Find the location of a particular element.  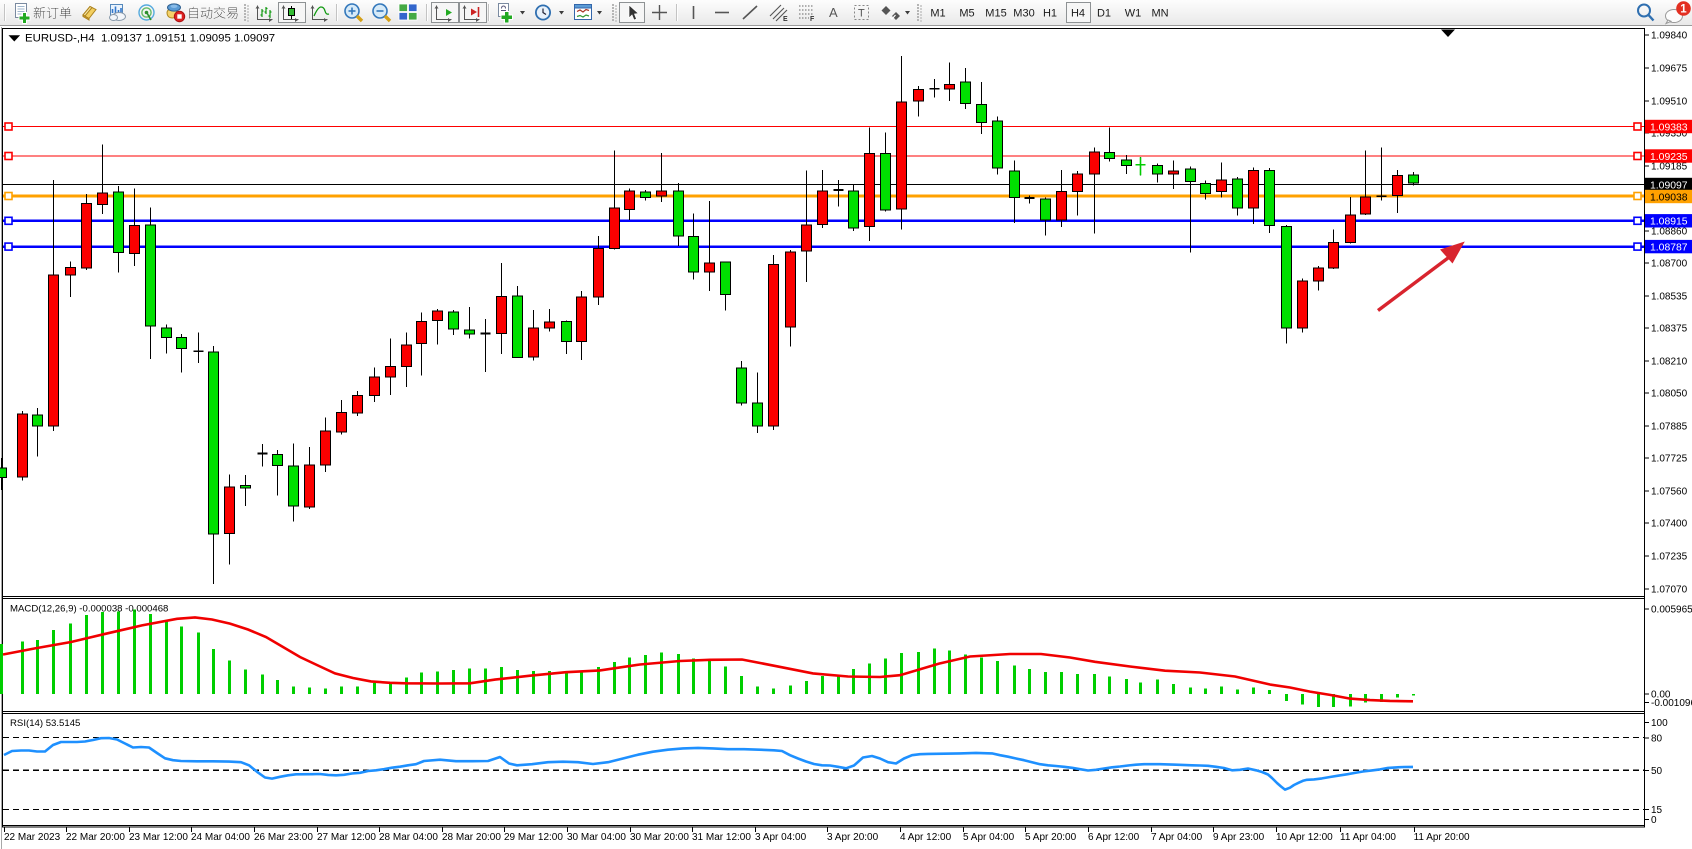

svg-text: A is located at coordinates (833, 12).